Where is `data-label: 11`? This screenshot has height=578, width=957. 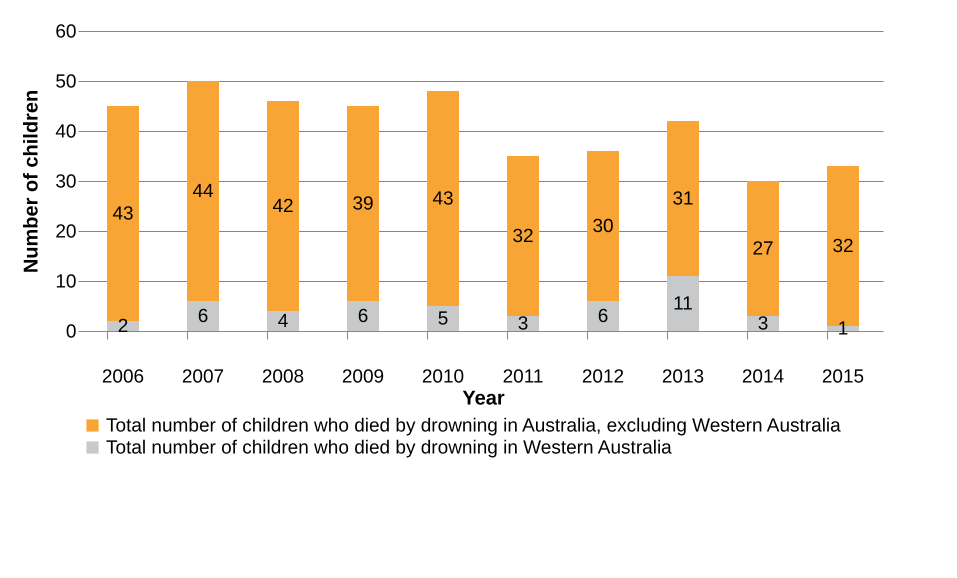 data-label: 11 is located at coordinates (683, 304).